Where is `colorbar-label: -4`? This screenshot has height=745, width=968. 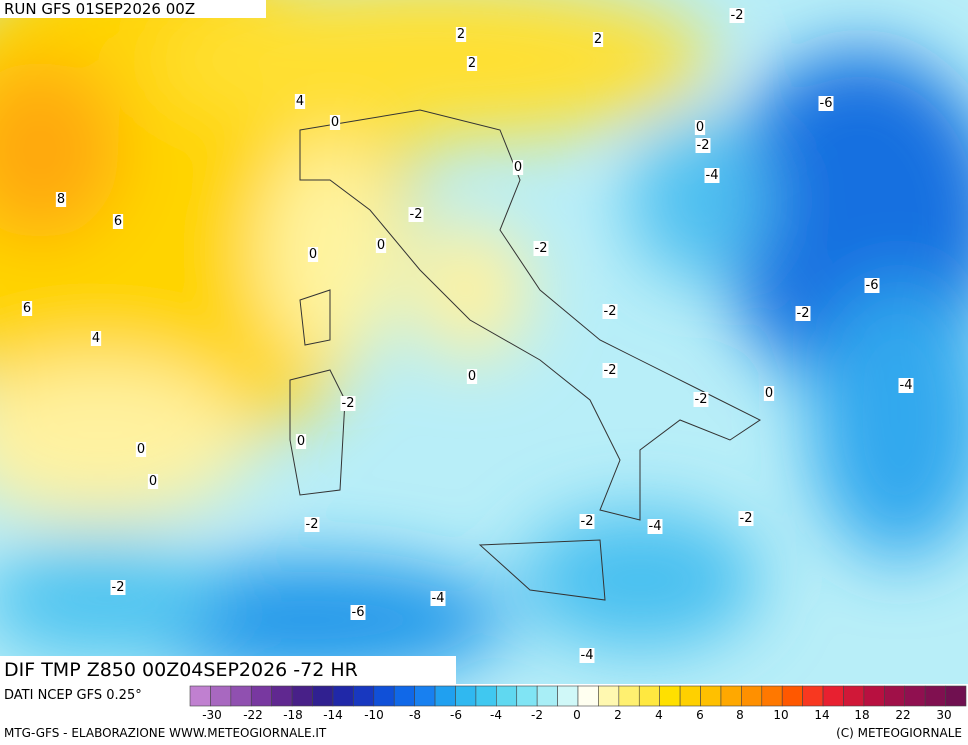 colorbar-label: -4 is located at coordinates (496, 715).